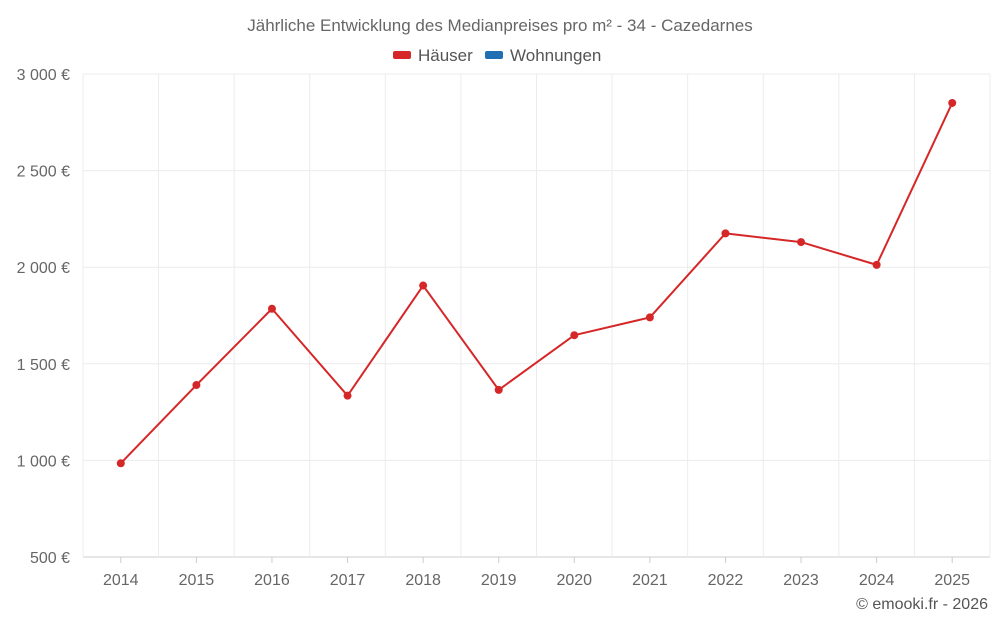 This screenshot has height=625, width=1000. I want to click on x-tick-label: 2019, so click(499, 580).